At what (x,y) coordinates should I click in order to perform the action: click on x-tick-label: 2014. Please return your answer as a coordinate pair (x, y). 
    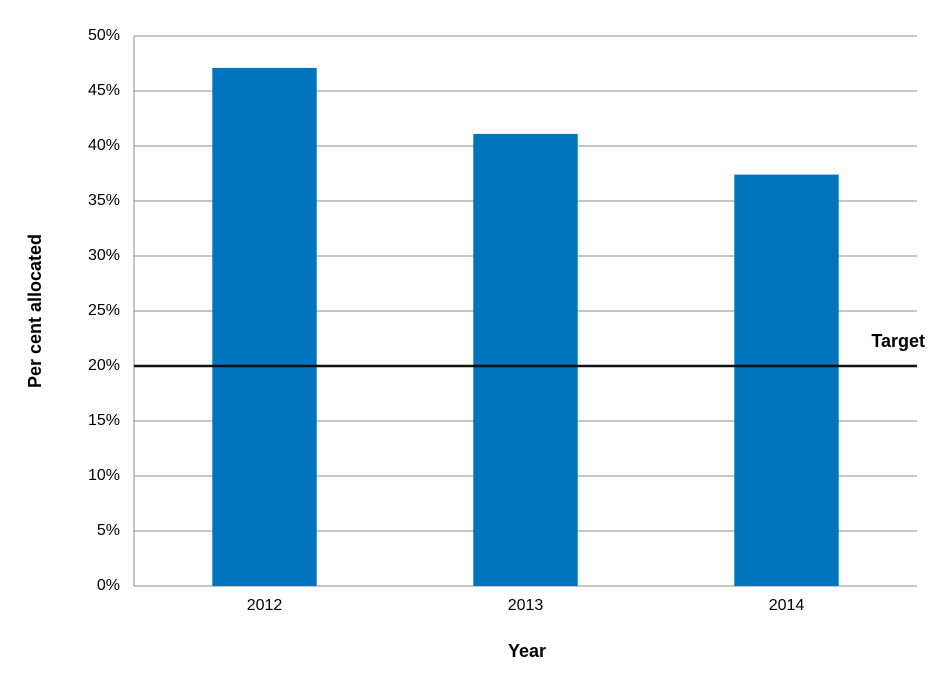
    Looking at the image, I should click on (787, 605).